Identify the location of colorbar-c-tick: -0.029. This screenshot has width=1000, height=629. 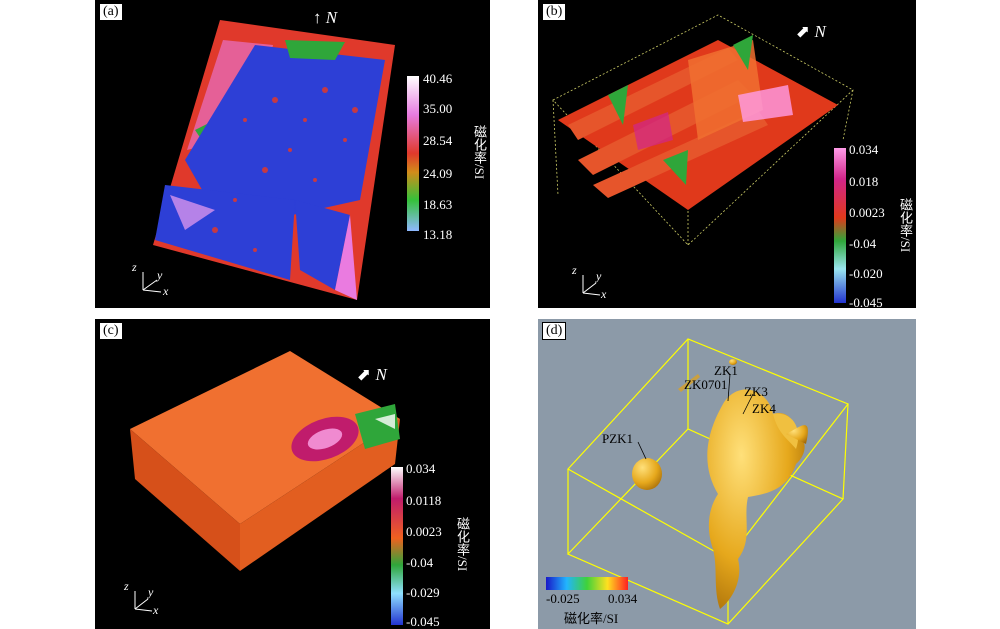
(423, 592).